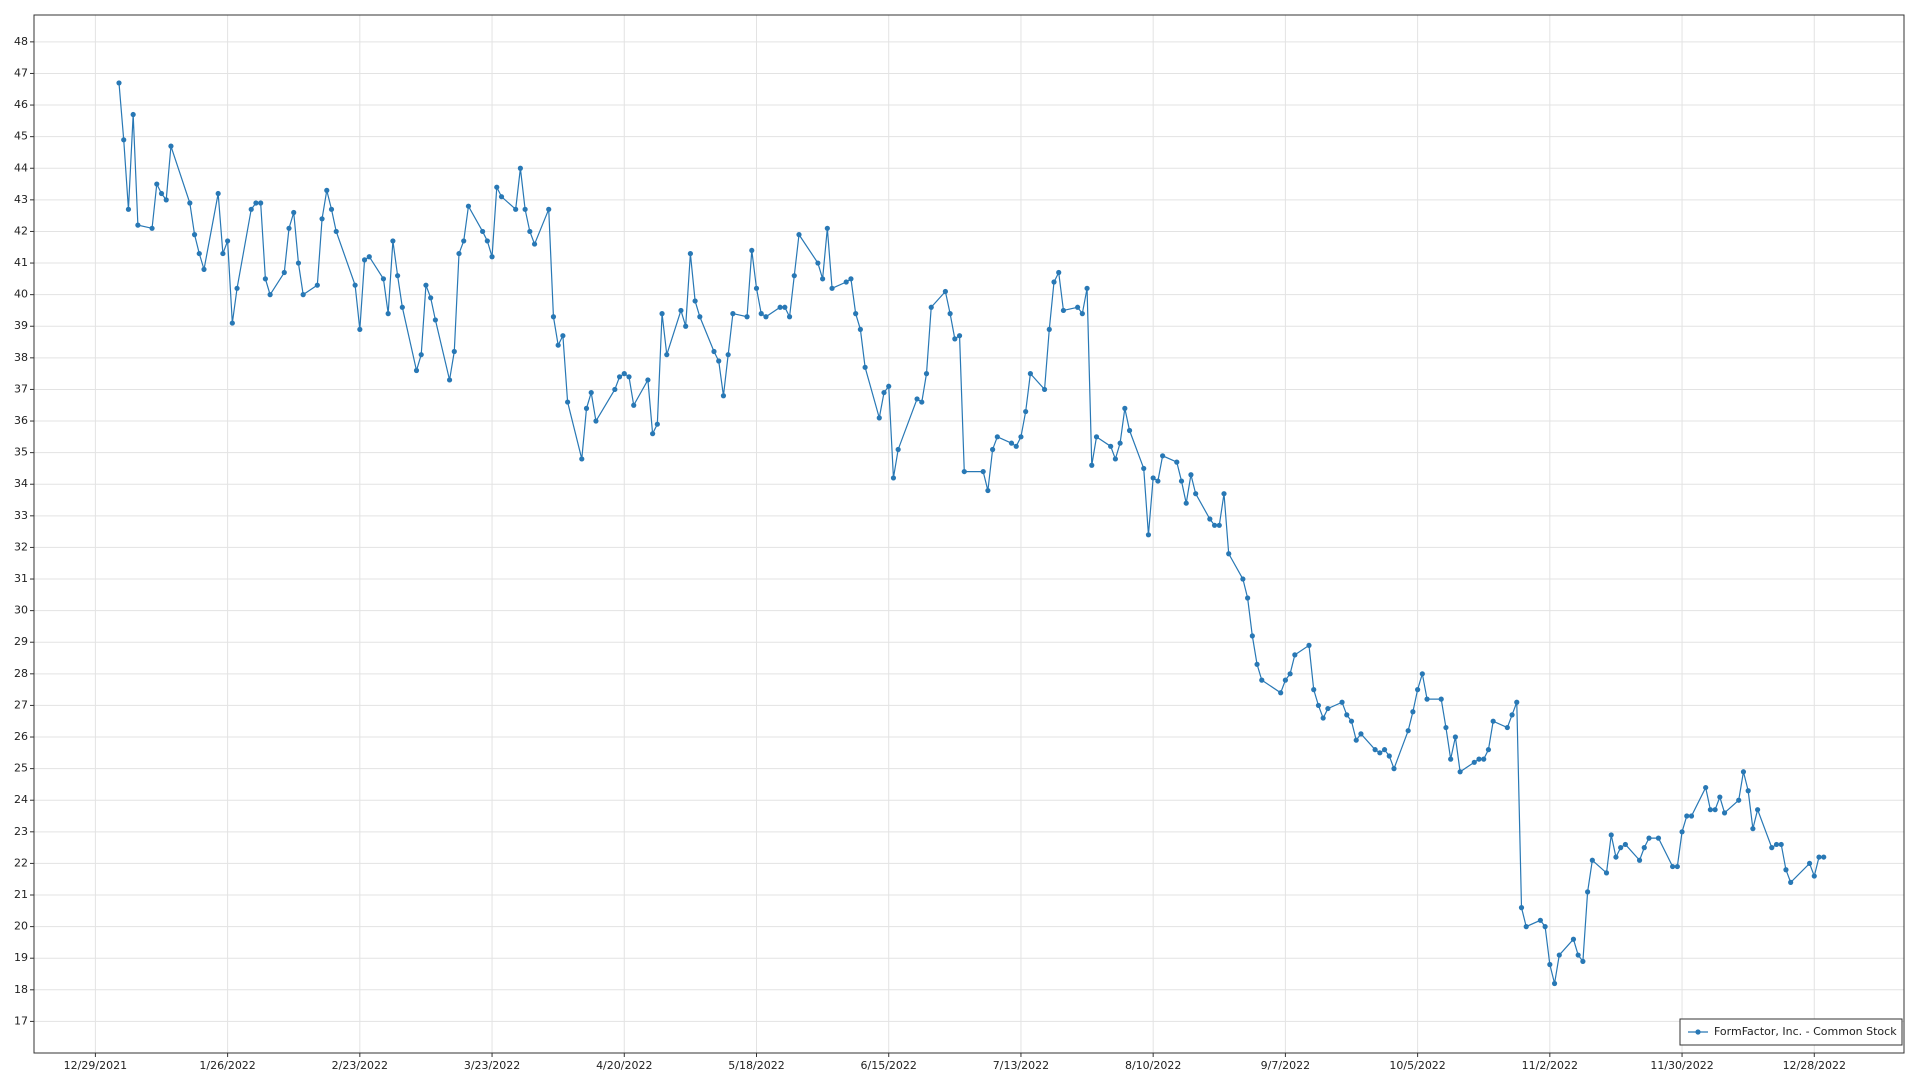 This screenshot has height=1080, width=1920. What do you see at coordinates (1814, 1065) in the screenshot?
I see `x-tick-label: 12/28/2022` at bounding box center [1814, 1065].